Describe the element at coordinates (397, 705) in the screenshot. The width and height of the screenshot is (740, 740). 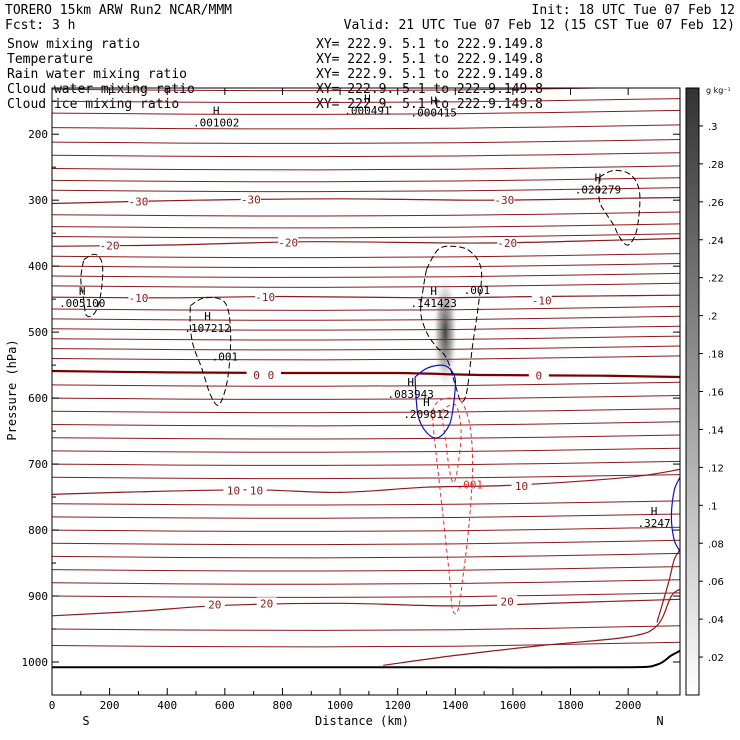
I see `x-tick-label: 1200` at that location.